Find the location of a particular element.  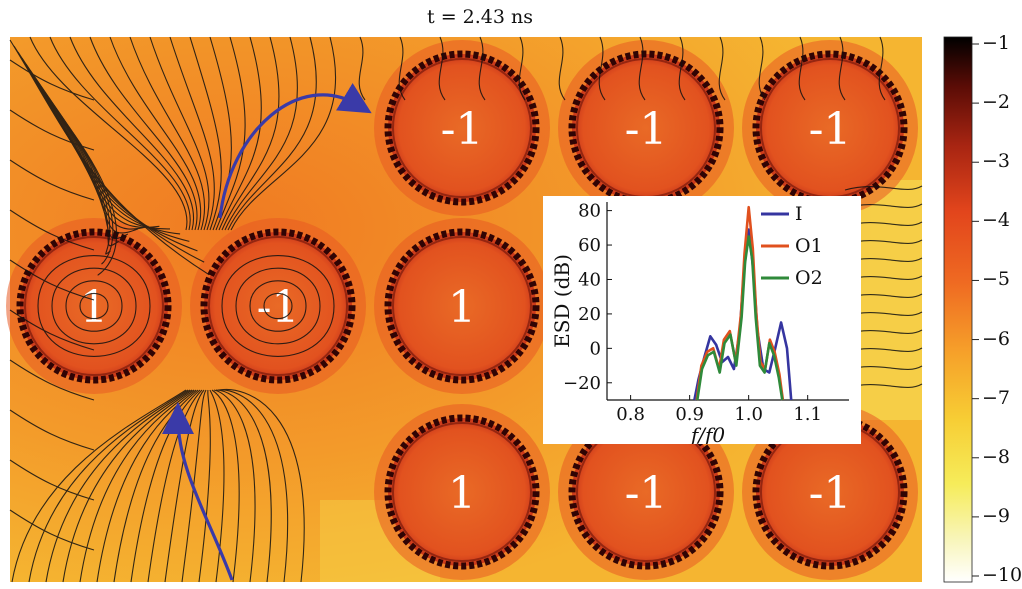

y-axis-label: ESD (dB) is located at coordinates (562, 301).